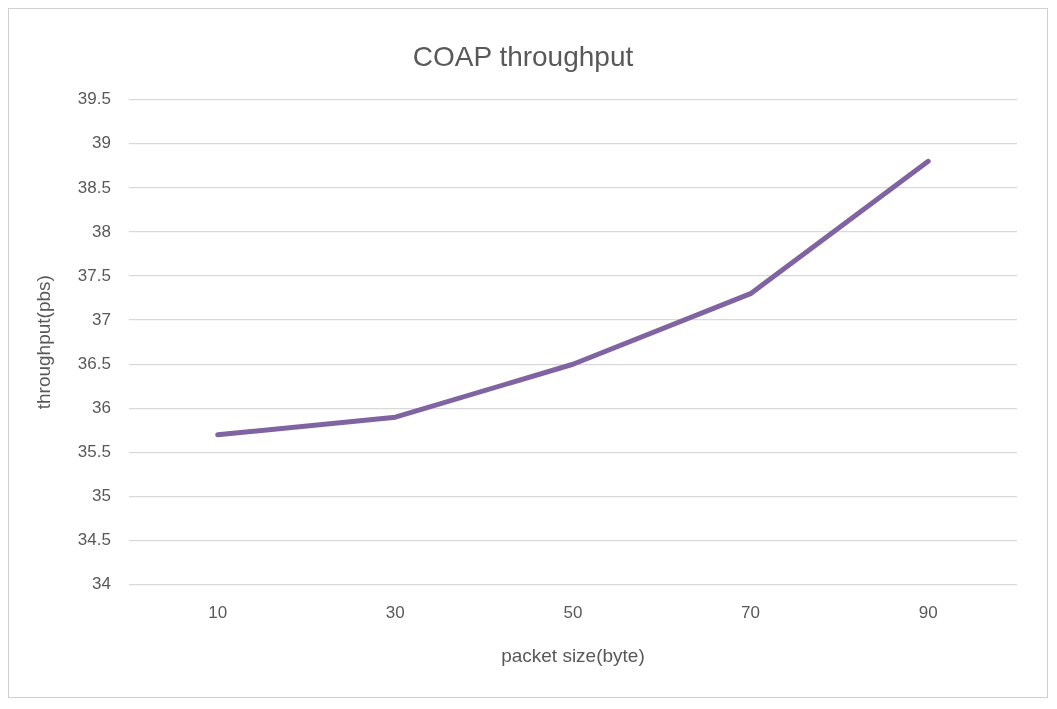 The height and width of the screenshot is (709, 1057). What do you see at coordinates (751, 612) in the screenshot?
I see `x-tick-label: 70` at bounding box center [751, 612].